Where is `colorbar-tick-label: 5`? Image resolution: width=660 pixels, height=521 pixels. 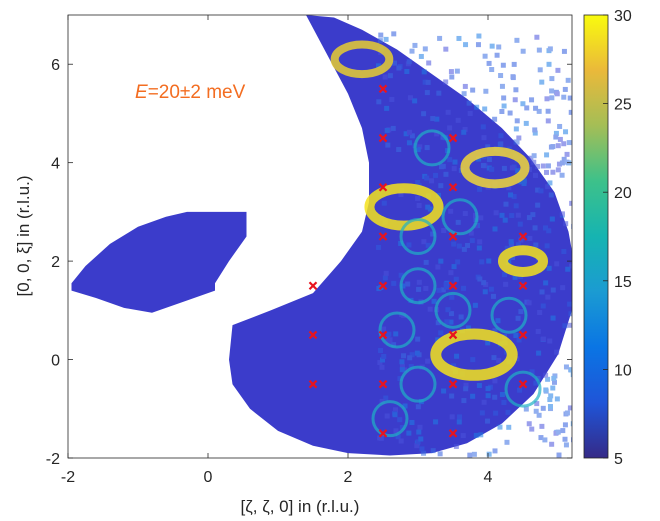 colorbar-tick-label: 5 is located at coordinates (618, 459).